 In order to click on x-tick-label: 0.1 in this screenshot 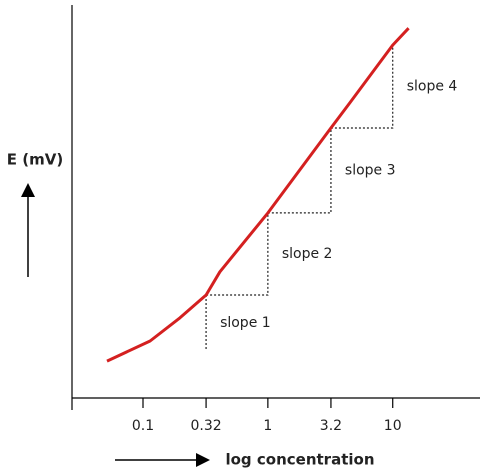, I will do `click(143, 426)`.